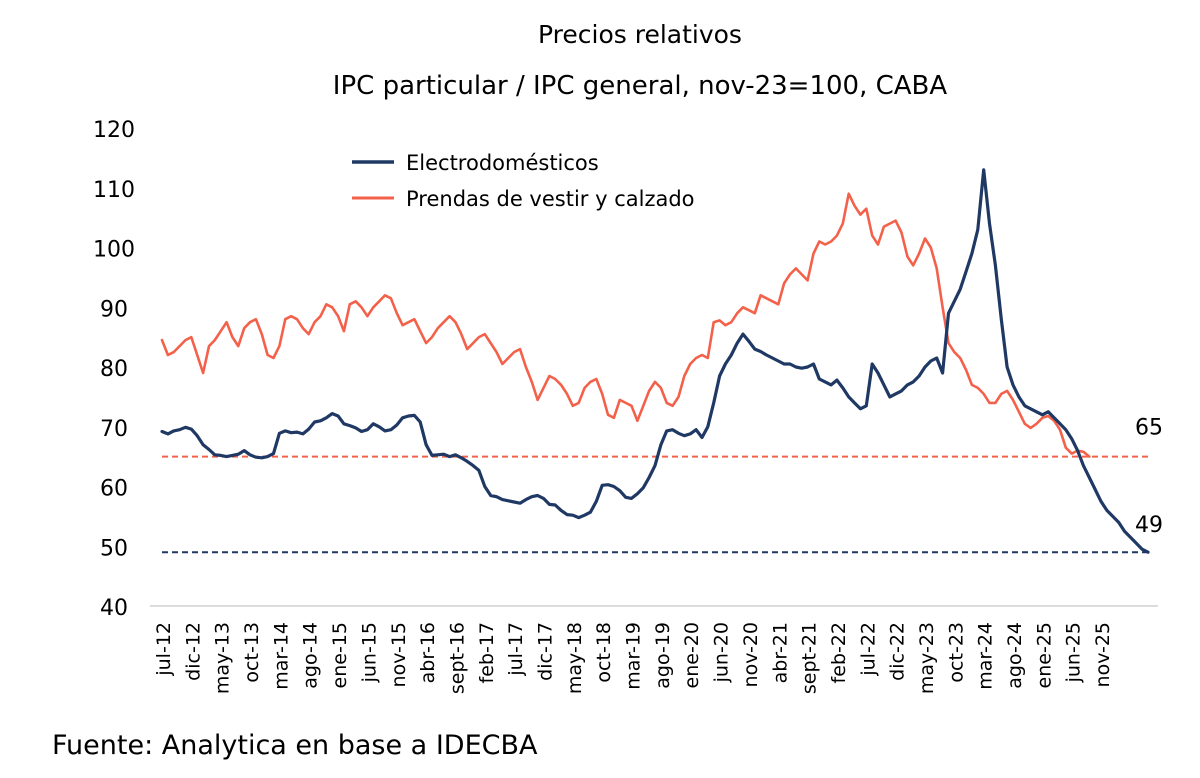  Describe the element at coordinates (281, 656) in the screenshot. I see `x-tick-label: mar-14` at that location.